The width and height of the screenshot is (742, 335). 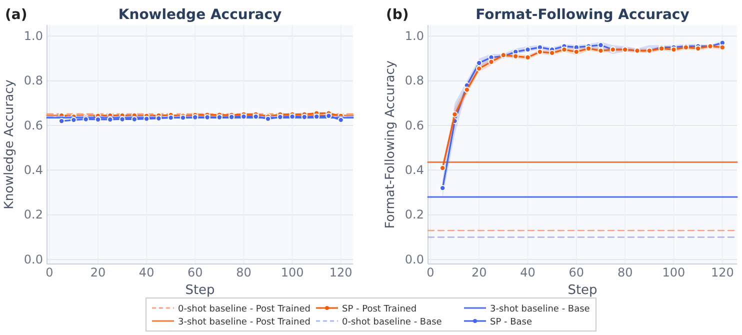 What do you see at coordinates (540, 309) in the screenshot?
I see `legend-label: 3-shot baseline - Base` at bounding box center [540, 309].